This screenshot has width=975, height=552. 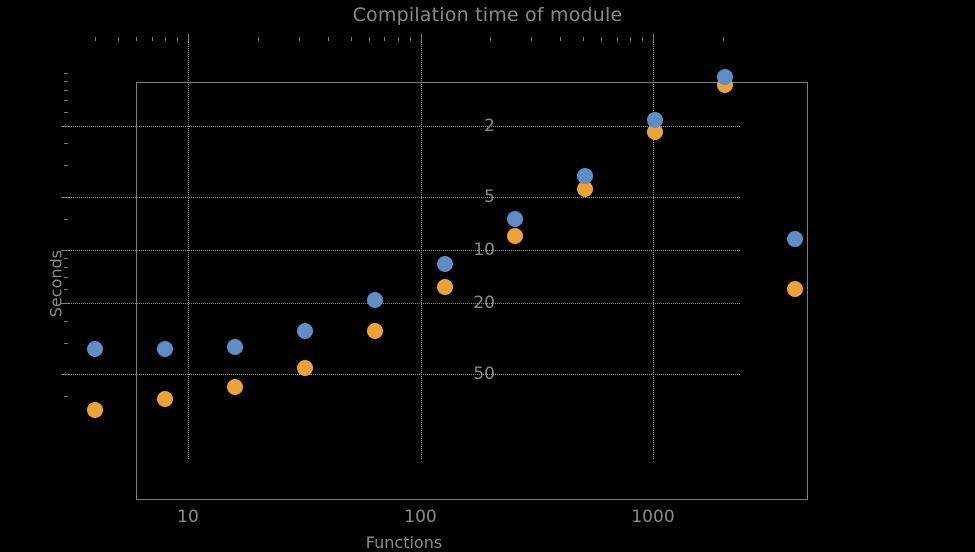 What do you see at coordinates (420, 517) in the screenshot?
I see `x-tick-label: 100` at bounding box center [420, 517].